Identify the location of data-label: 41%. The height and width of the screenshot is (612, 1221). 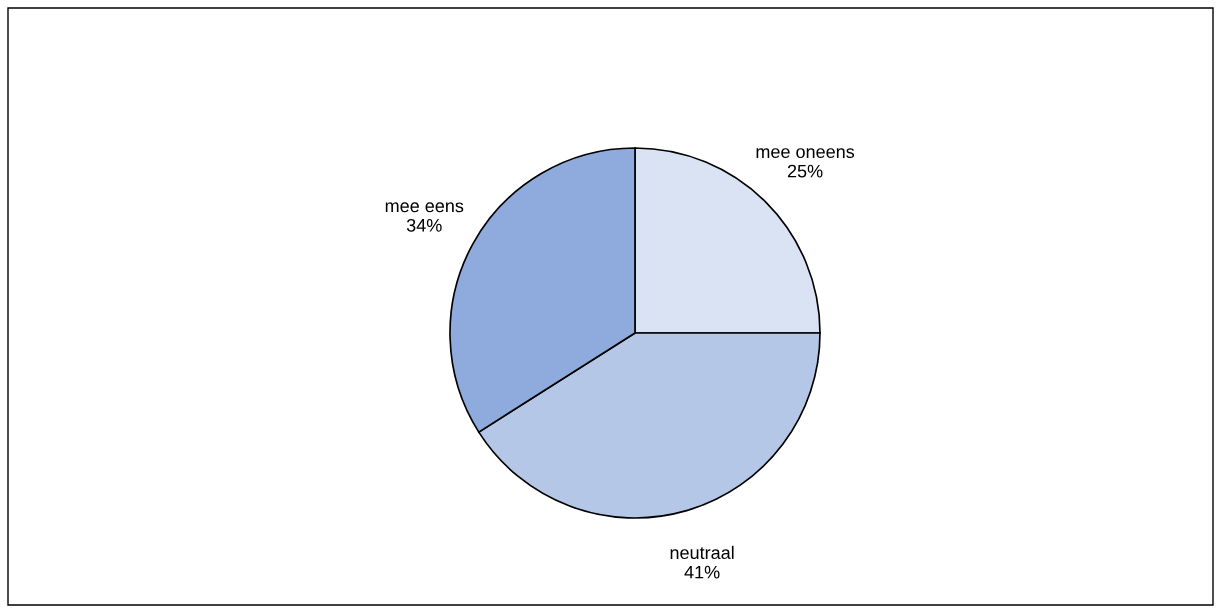
(702, 572).